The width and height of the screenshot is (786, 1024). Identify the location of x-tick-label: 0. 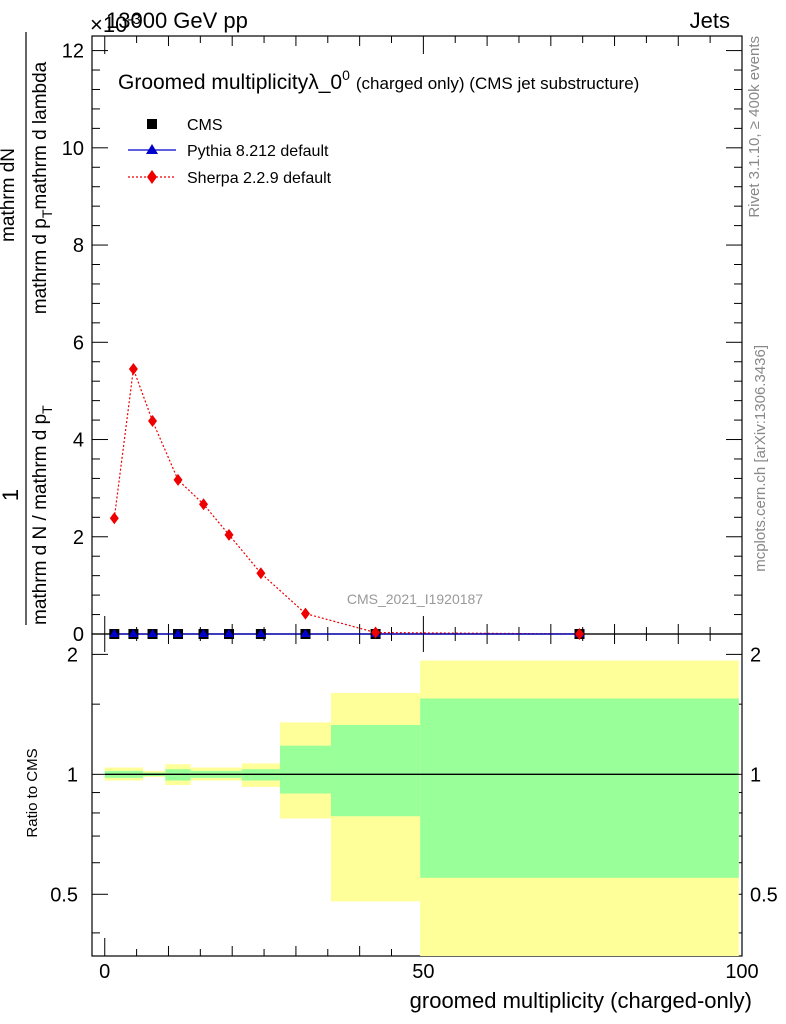
(104, 972).